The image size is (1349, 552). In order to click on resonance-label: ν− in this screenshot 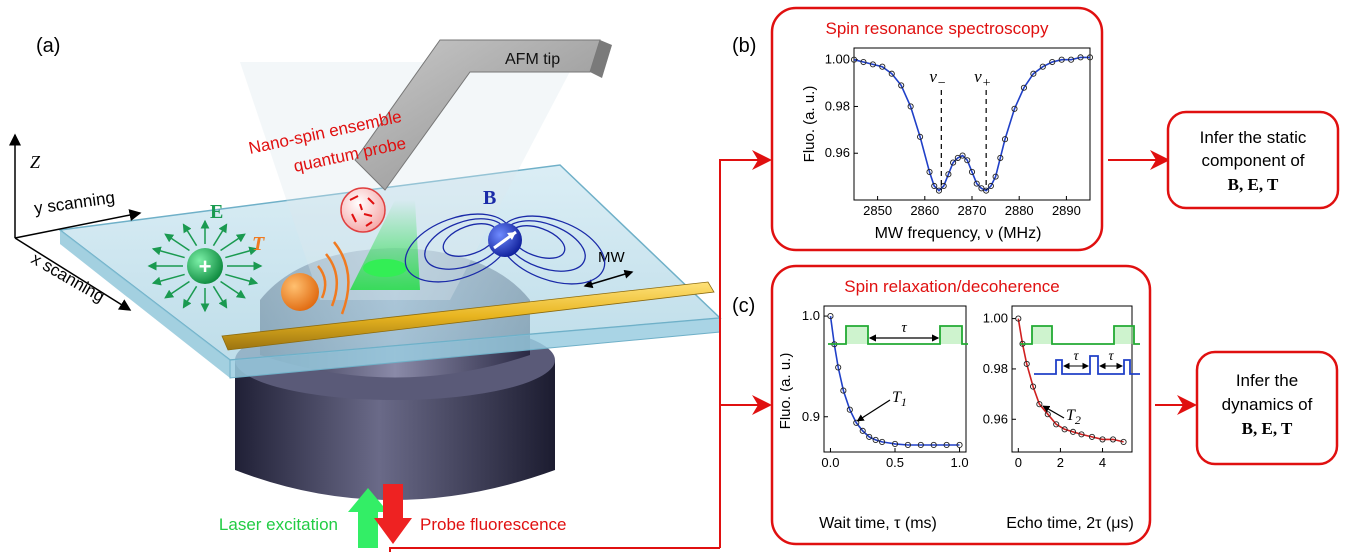, I will do `click(937, 79)`.